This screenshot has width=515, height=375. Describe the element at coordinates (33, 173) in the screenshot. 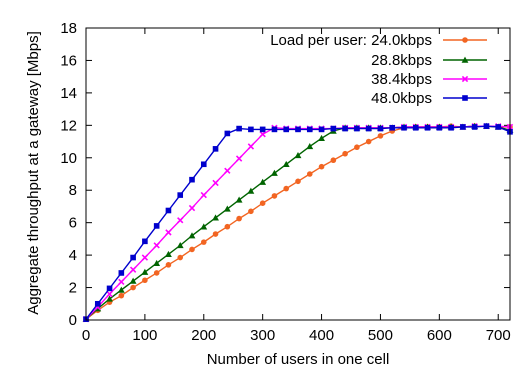

I see `y-axis-label: Aggregate throughput at a gateway [Mbps]` at that location.